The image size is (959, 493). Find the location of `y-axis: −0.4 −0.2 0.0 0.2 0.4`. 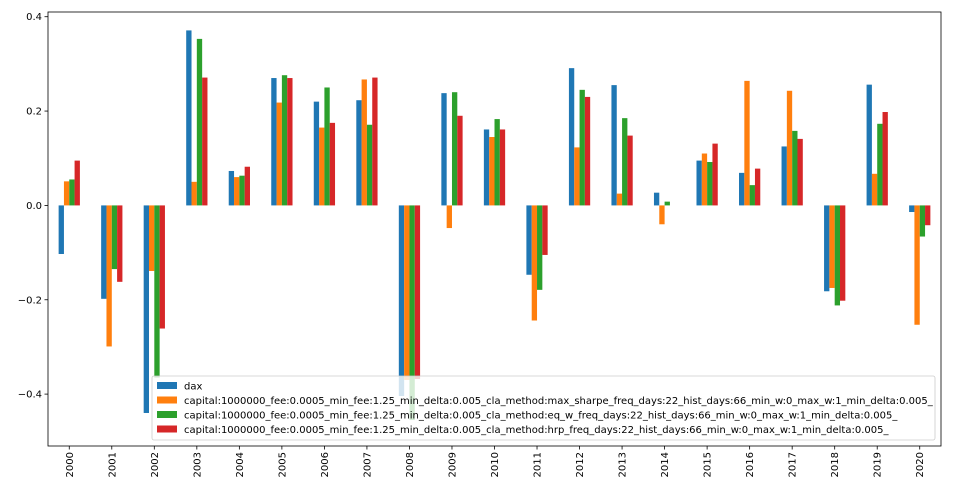

y-axis: −0.4 −0.2 0.0 0.2 0.4 is located at coordinates (33, 206).